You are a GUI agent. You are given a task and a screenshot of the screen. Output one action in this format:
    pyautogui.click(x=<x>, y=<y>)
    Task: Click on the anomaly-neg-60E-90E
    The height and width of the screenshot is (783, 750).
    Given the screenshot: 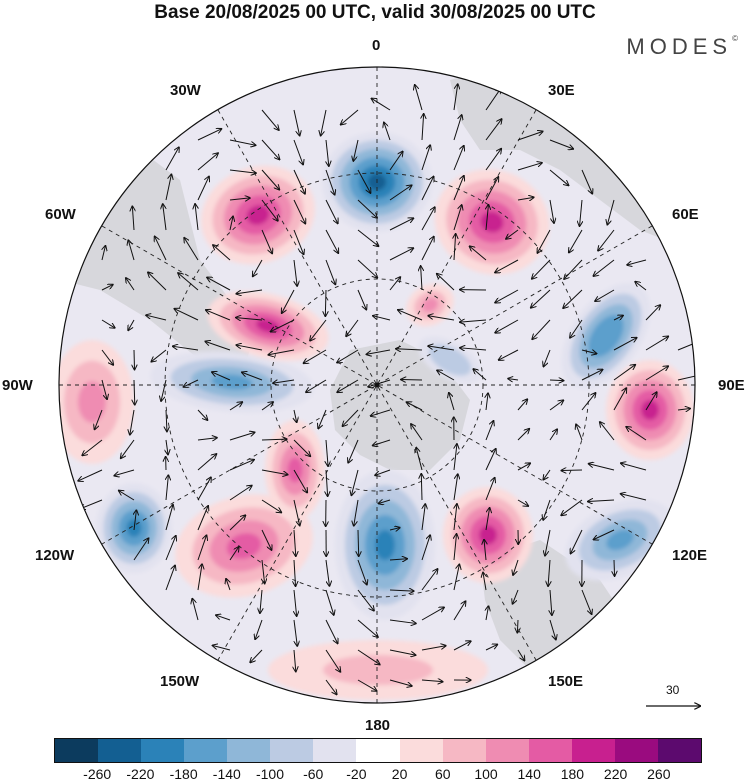 What is the action you would take?
    pyautogui.click(x=606, y=336)
    